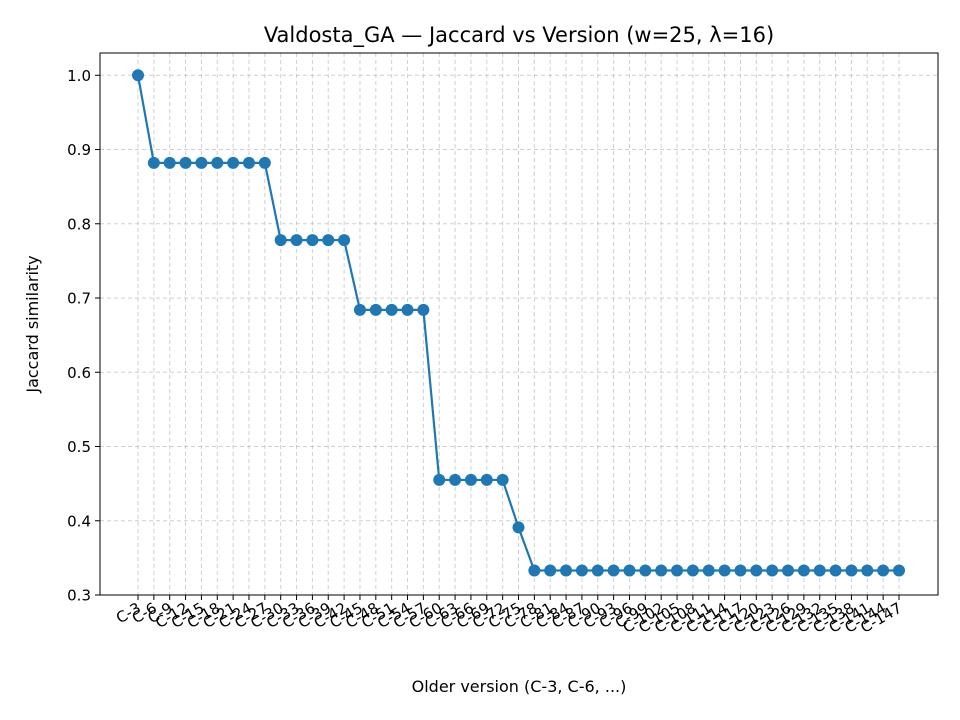 Image resolution: width=960 pixels, height=720 pixels. Describe the element at coordinates (79, 150) in the screenshot. I see `y-tick-label: 0.9` at that location.